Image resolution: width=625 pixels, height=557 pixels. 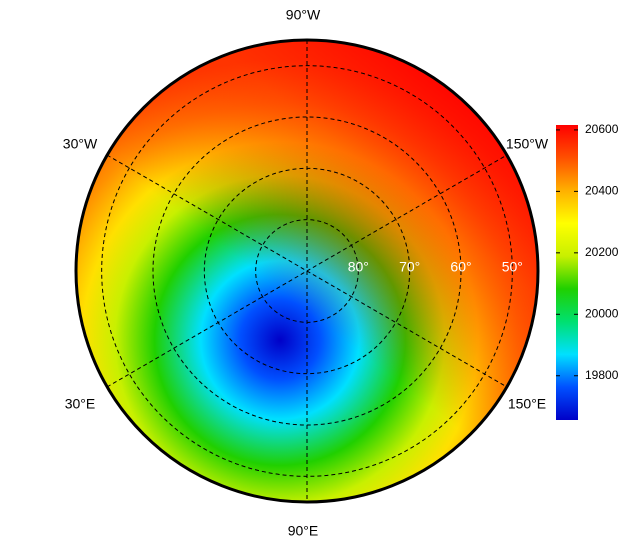 What do you see at coordinates (409, 267) in the screenshot?
I see `lat-label: 70°` at bounding box center [409, 267].